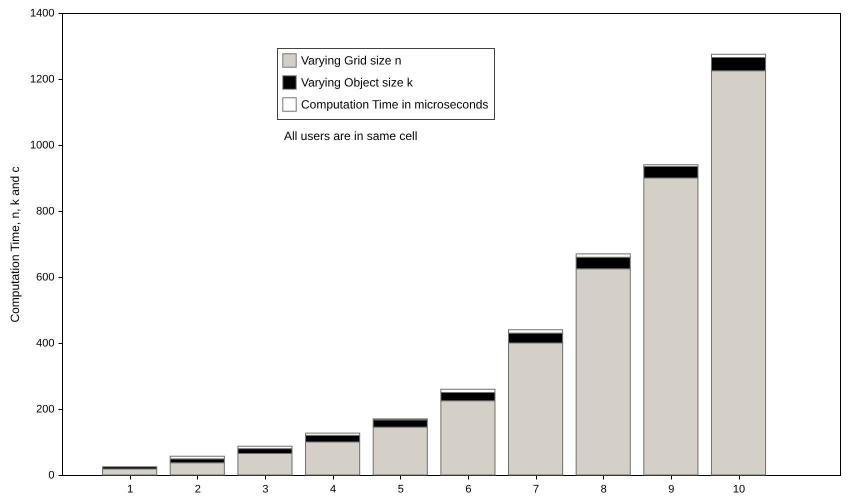  I want to click on y-axis-title: Computation Time, n, k and c, so click(15, 244).